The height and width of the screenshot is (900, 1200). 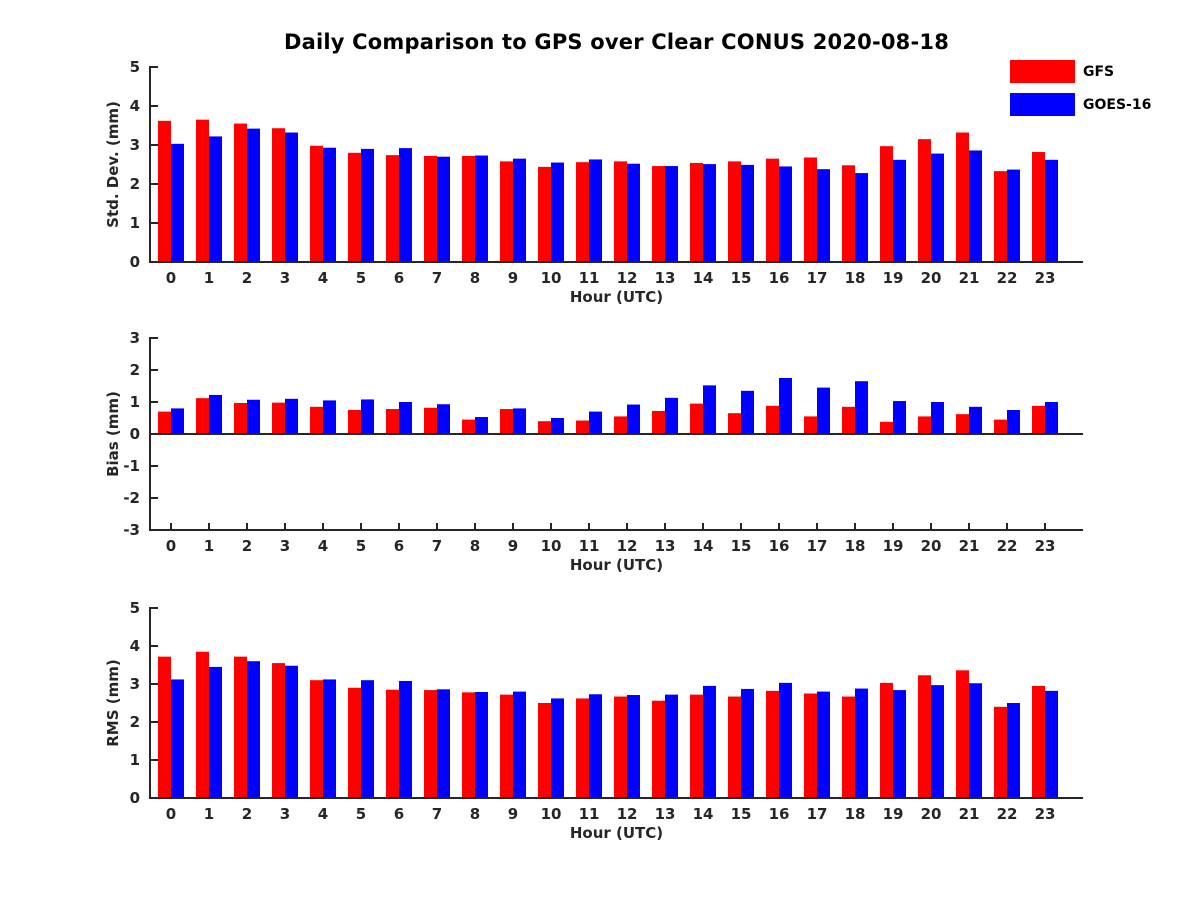 I want to click on bar-gfs-h5, so click(x=354, y=742).